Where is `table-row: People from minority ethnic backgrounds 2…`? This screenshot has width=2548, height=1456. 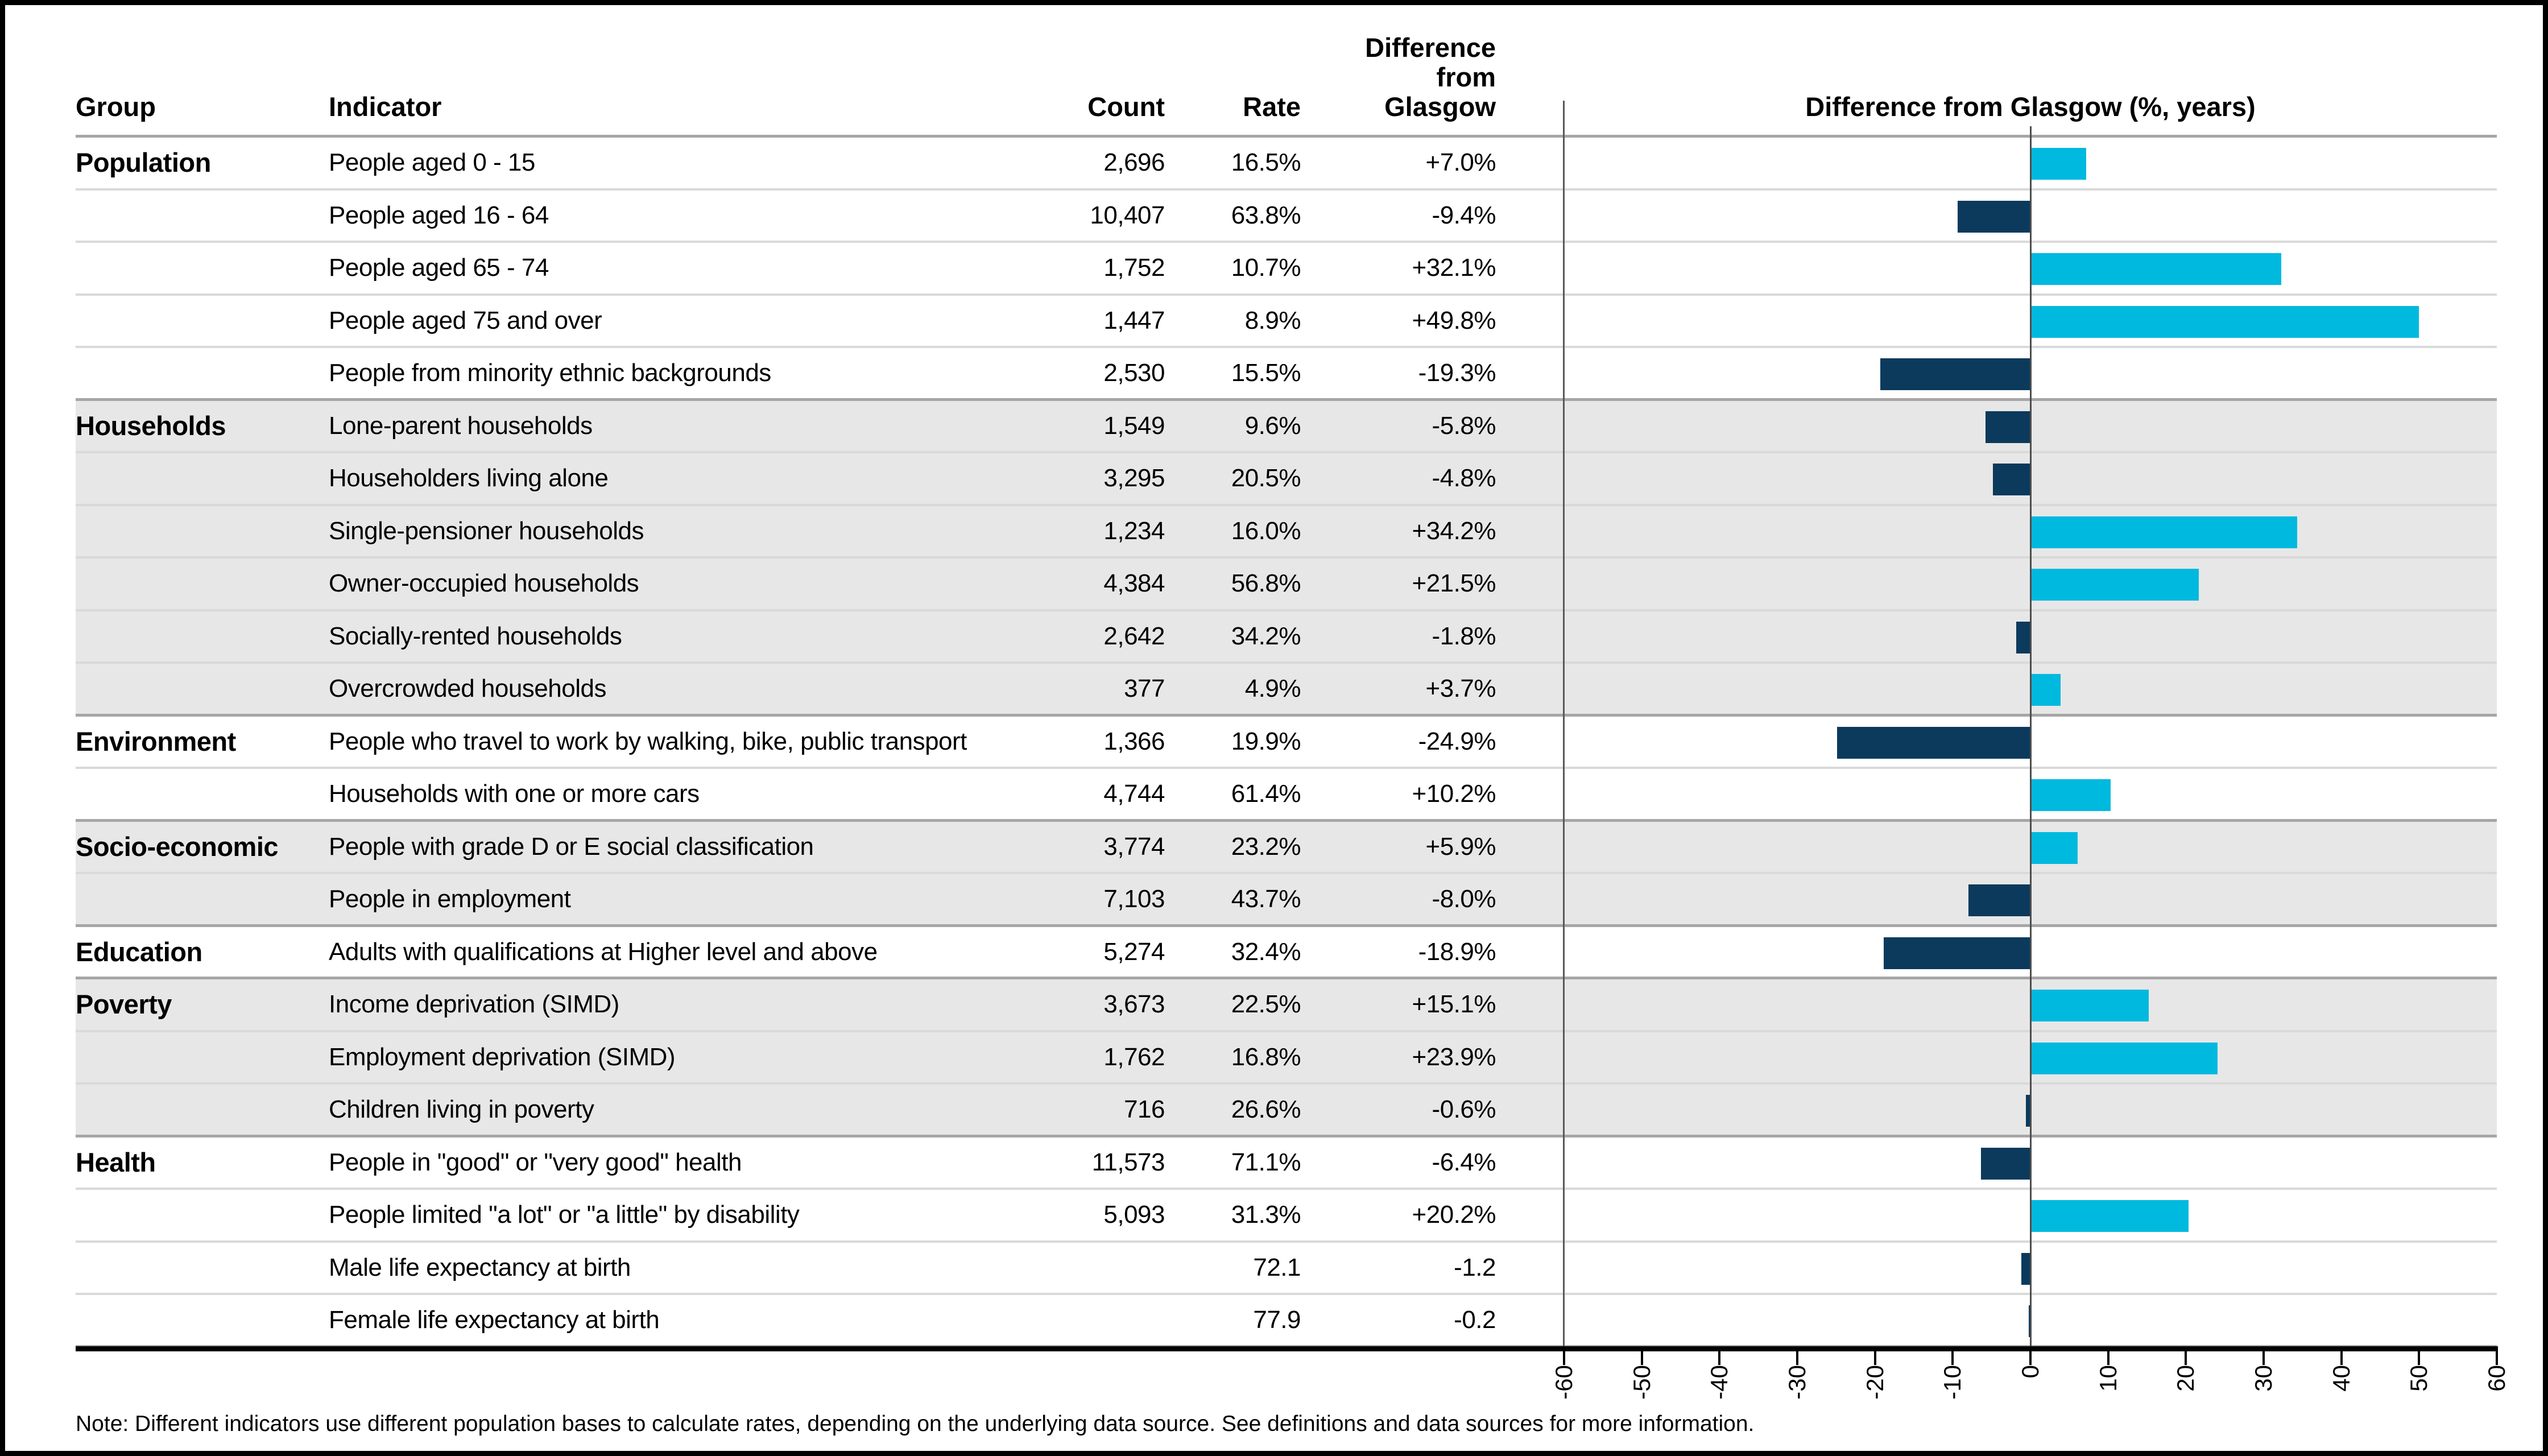 table-row: People from minority ethnic backgrounds 2… is located at coordinates (1286, 374).